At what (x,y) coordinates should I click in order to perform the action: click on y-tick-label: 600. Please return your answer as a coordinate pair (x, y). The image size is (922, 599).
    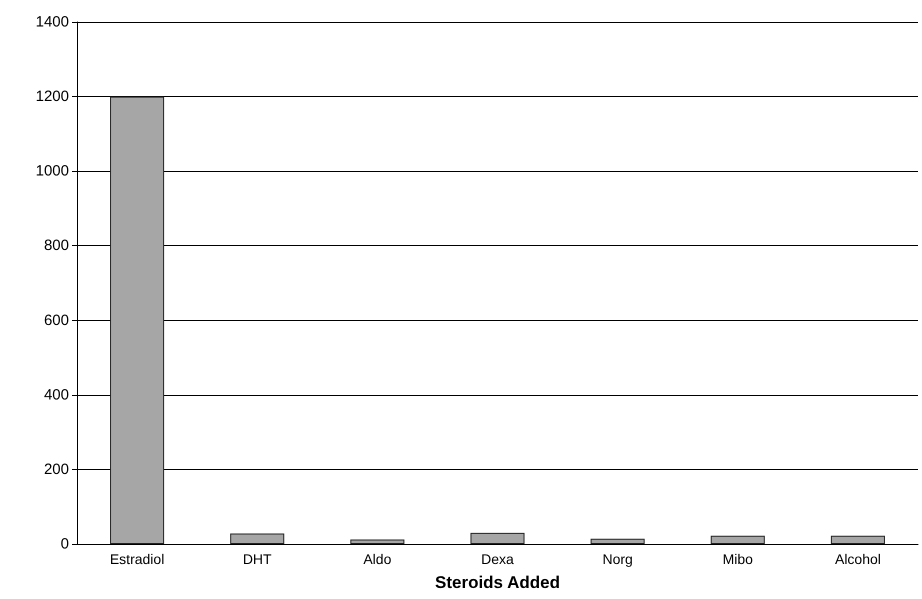
    Looking at the image, I should click on (56, 320).